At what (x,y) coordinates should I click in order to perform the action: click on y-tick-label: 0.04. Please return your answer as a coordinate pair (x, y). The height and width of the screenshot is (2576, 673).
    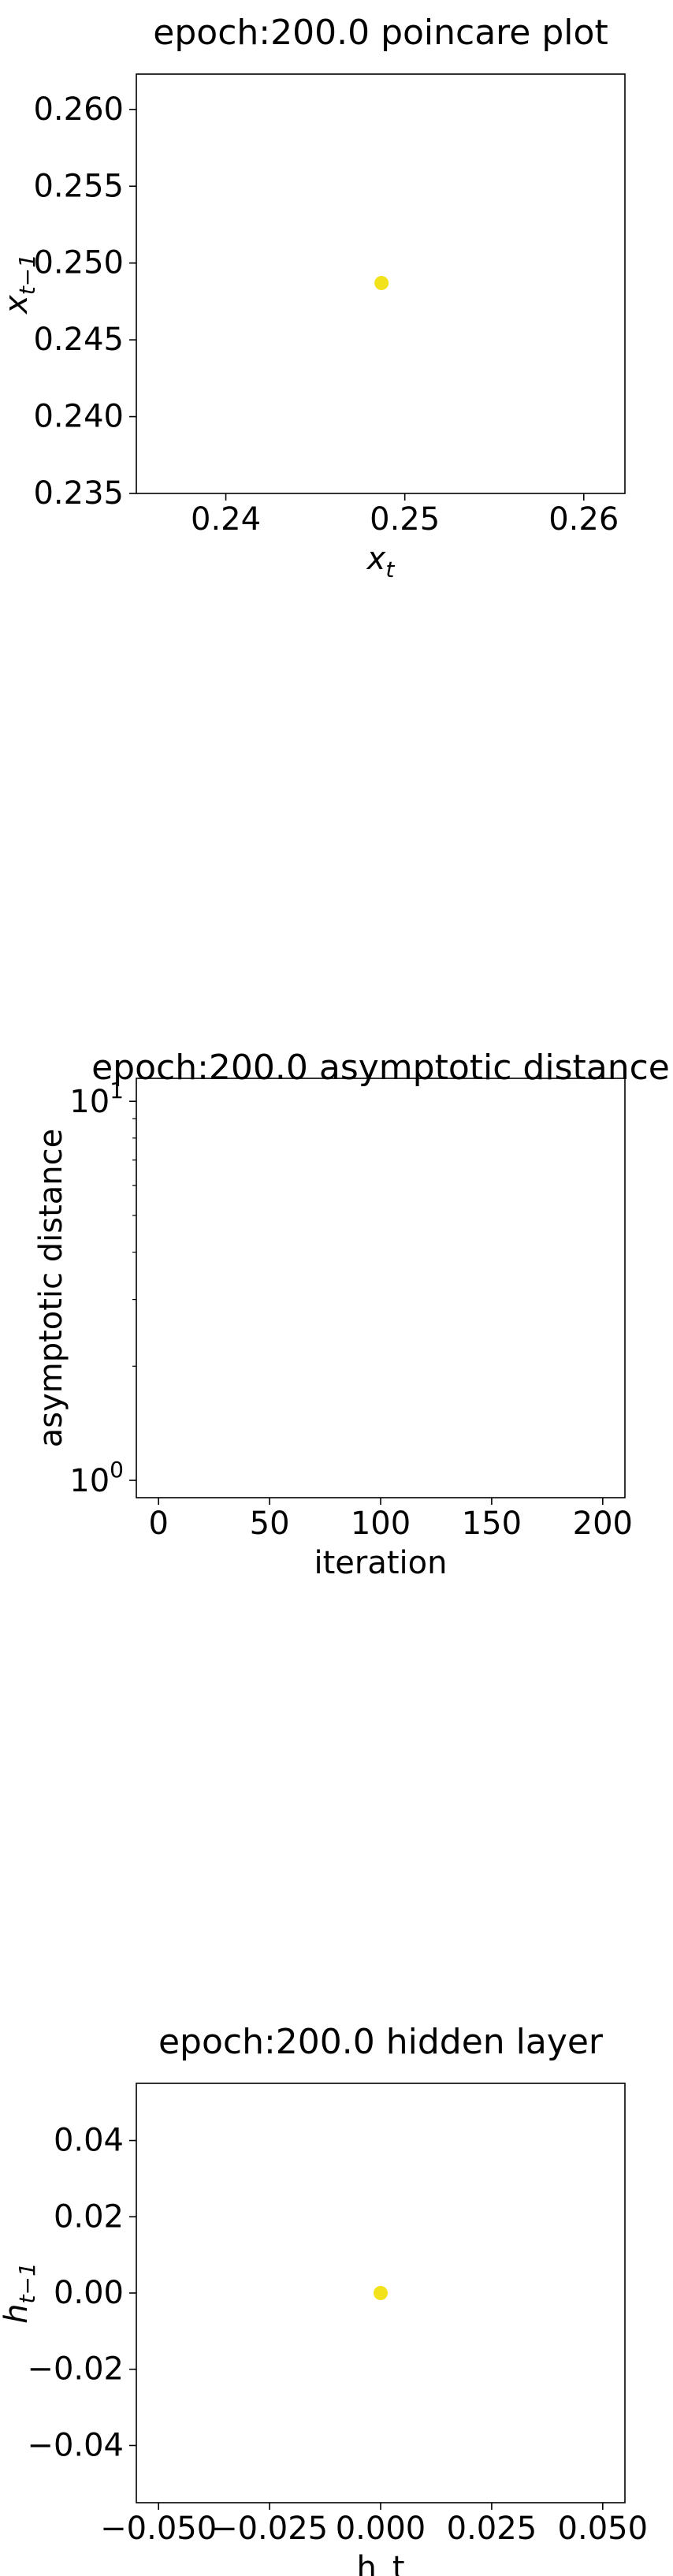
    Looking at the image, I should click on (89, 2141).